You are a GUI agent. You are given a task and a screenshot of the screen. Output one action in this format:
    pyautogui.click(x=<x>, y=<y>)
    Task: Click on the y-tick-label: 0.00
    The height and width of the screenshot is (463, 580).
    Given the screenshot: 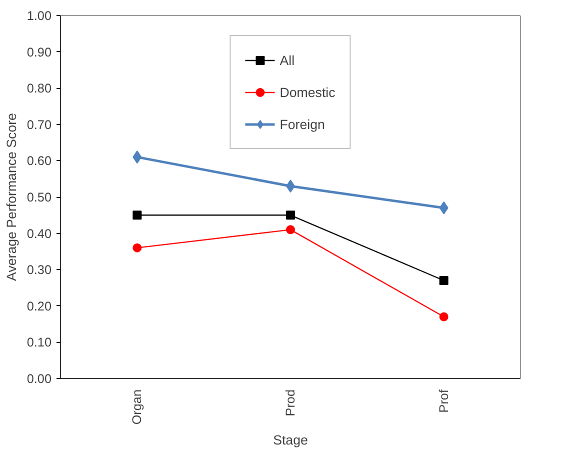 What is the action you would take?
    pyautogui.click(x=39, y=379)
    